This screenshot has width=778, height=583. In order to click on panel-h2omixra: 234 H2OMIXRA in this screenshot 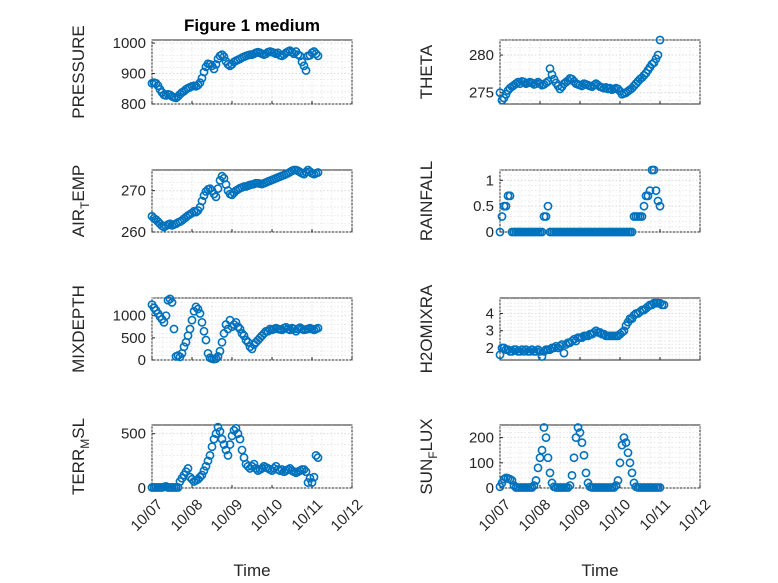, I will do `click(559, 328)`.